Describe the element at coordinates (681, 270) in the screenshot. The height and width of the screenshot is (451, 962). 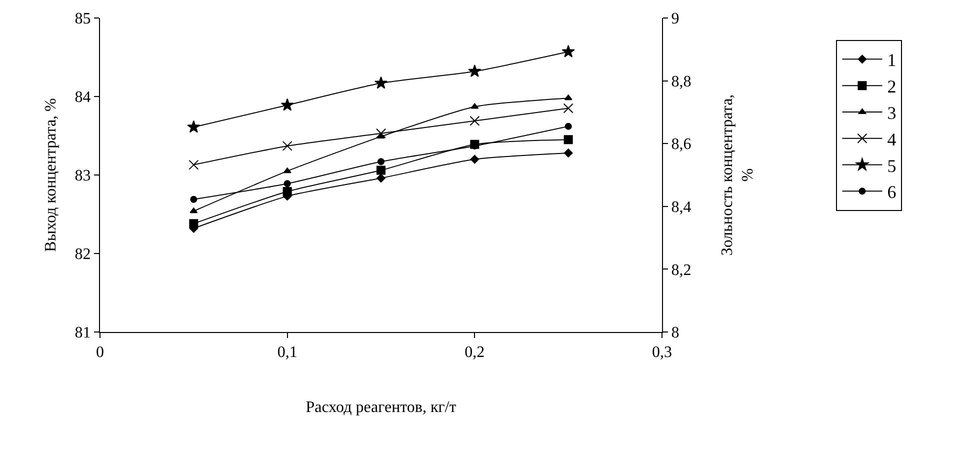
I see `y2-tick-label: 8,2` at that location.